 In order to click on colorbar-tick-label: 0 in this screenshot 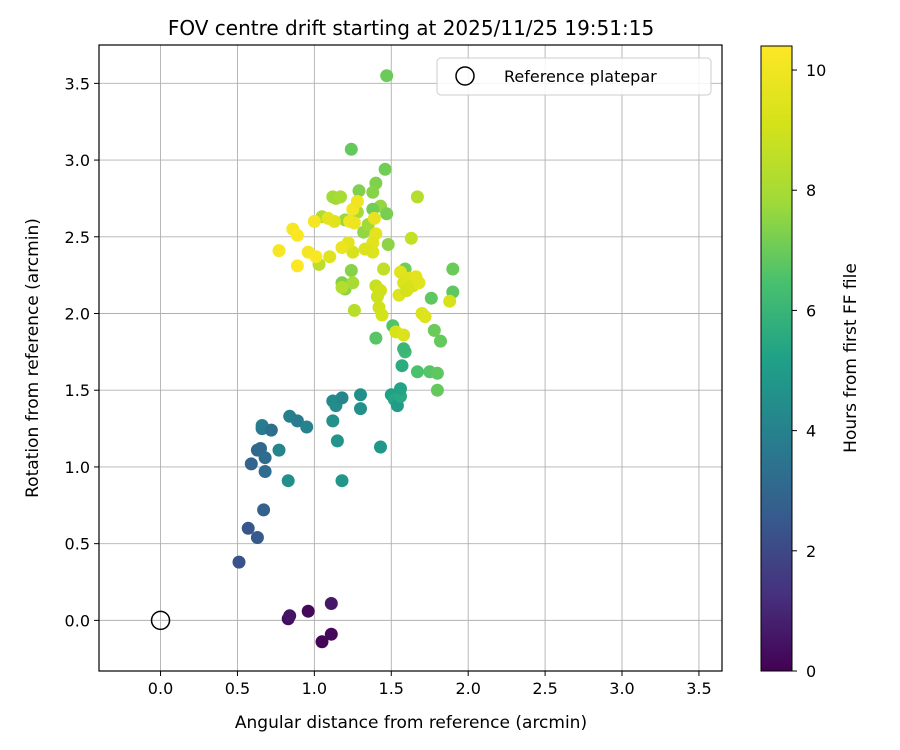, I will do `click(811, 671)`.